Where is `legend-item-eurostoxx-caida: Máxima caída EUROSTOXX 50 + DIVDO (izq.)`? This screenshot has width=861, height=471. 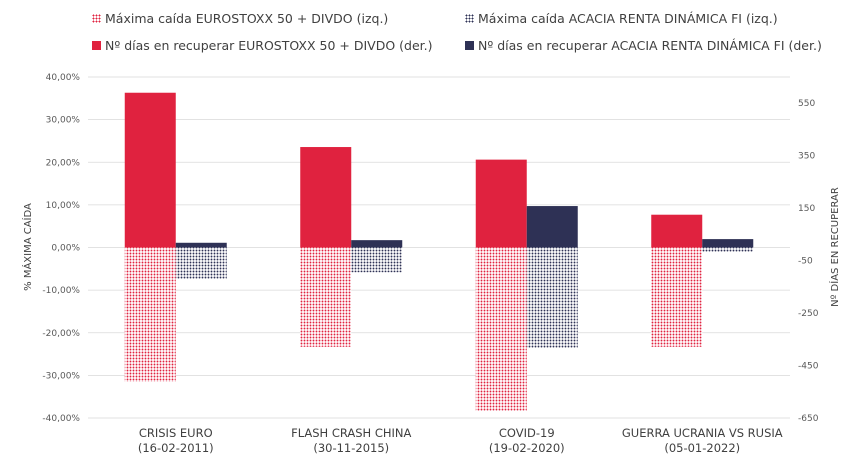 legend-item-eurostoxx-caida: Máxima caída EUROSTOXX 50 + DIVDO (izq.) is located at coordinates (240, 18).